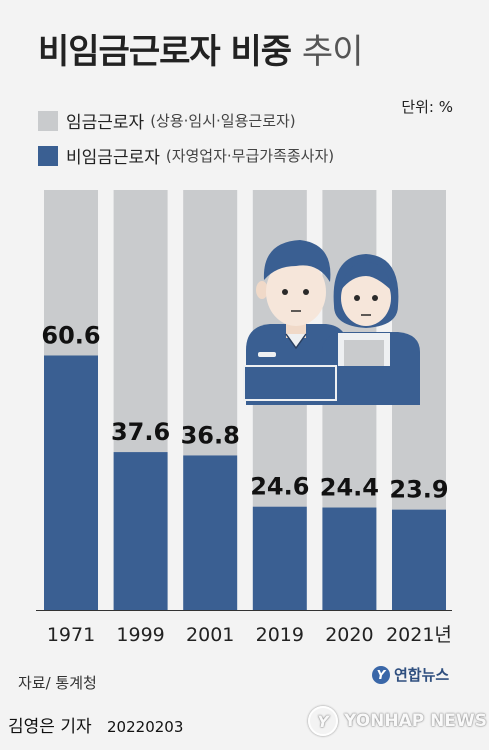  Describe the element at coordinates (419, 635) in the screenshot. I see `x-tick-label-5: 2021년` at that location.